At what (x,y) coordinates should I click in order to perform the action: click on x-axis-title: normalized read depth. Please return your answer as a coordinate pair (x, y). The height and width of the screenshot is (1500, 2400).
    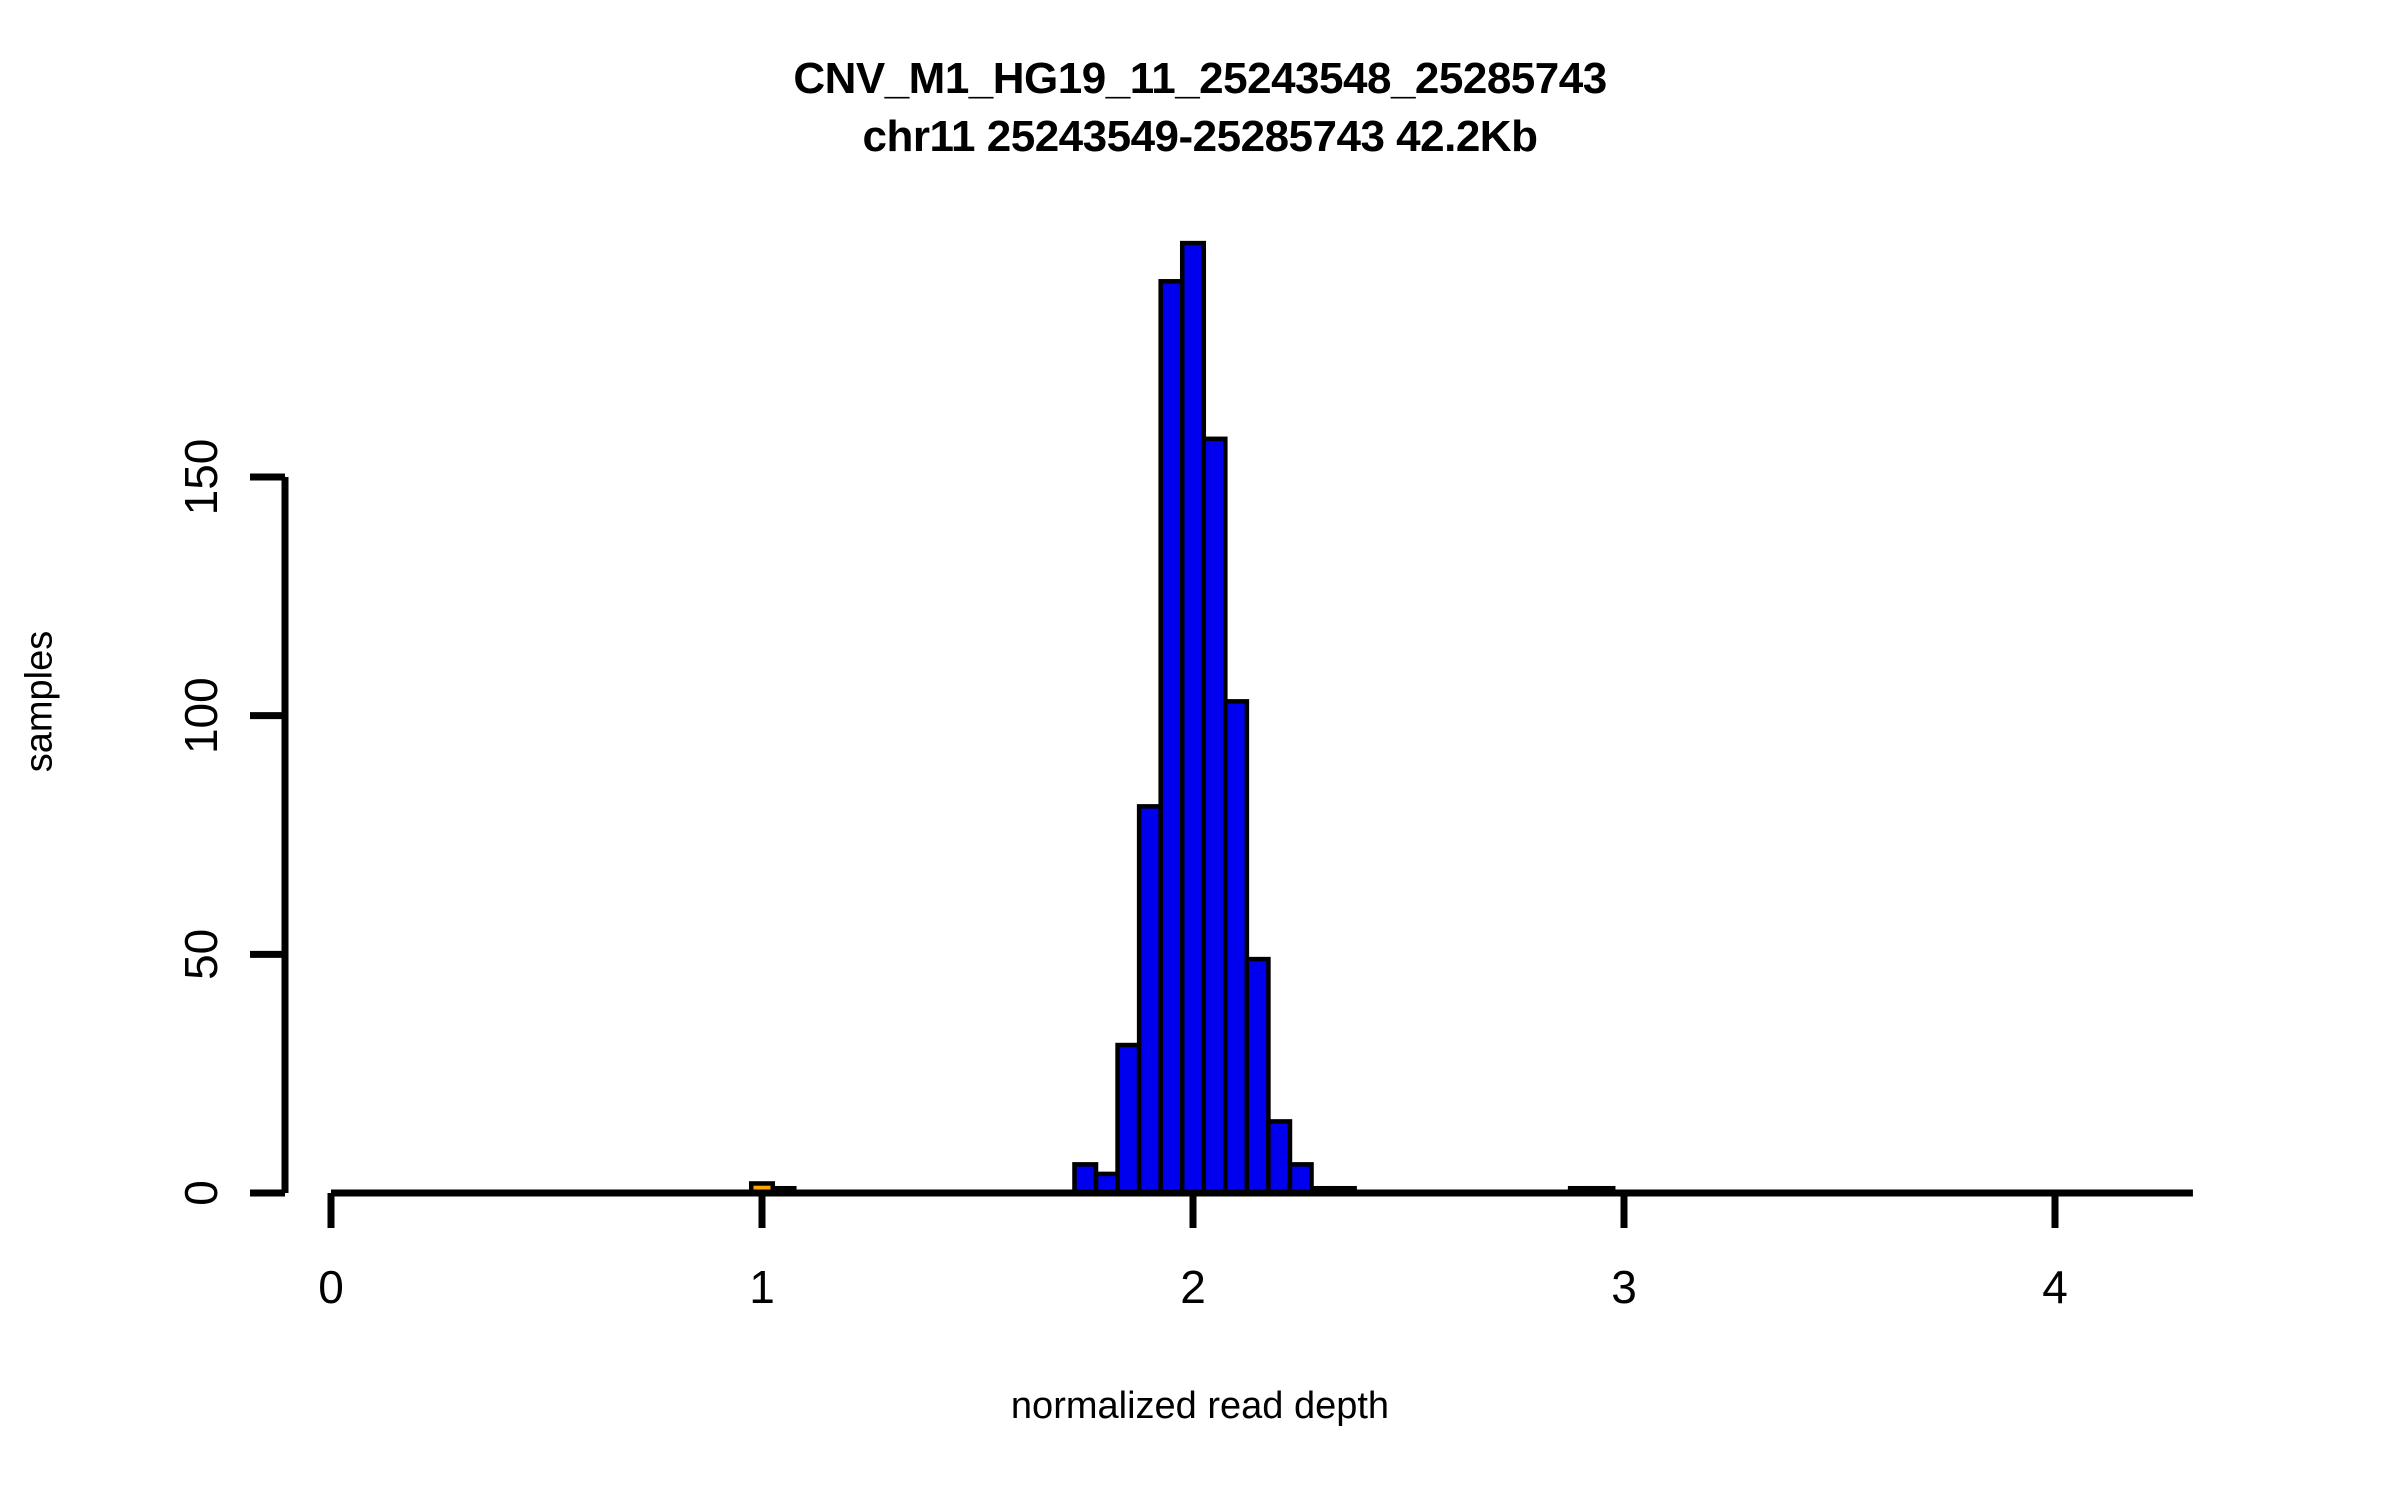
    Looking at the image, I should click on (1200, 1406).